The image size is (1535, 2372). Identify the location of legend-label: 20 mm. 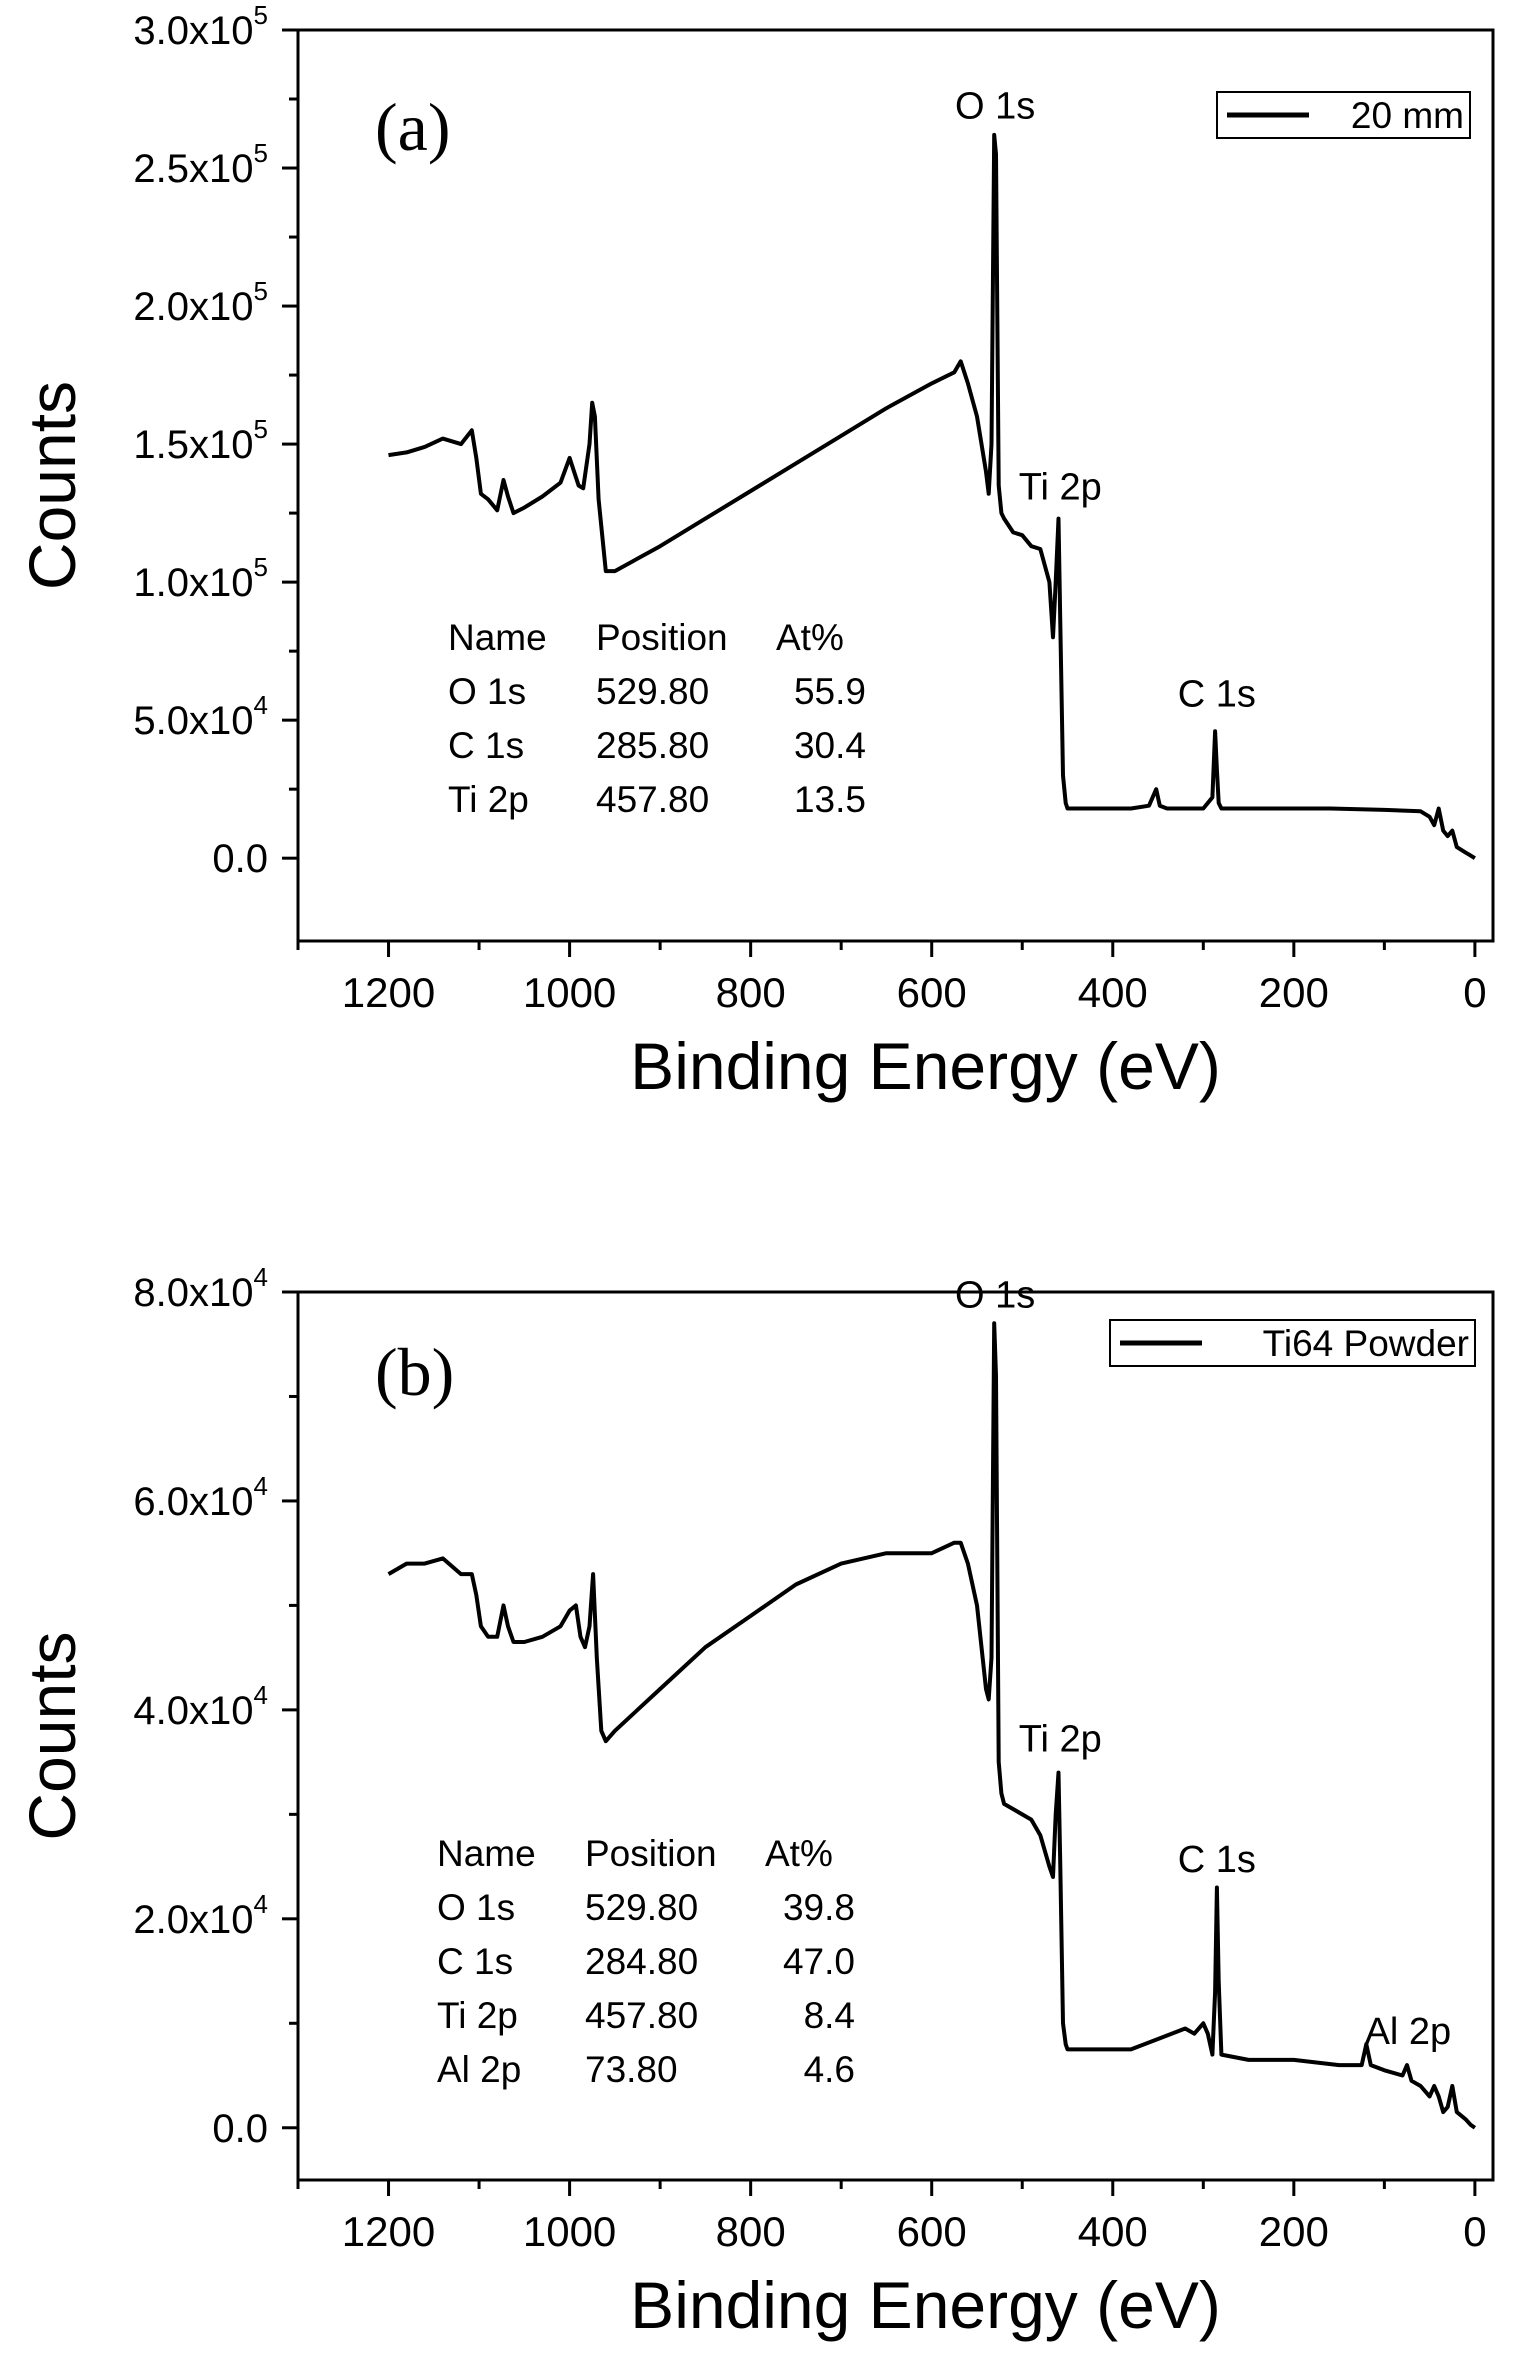
(1407, 115).